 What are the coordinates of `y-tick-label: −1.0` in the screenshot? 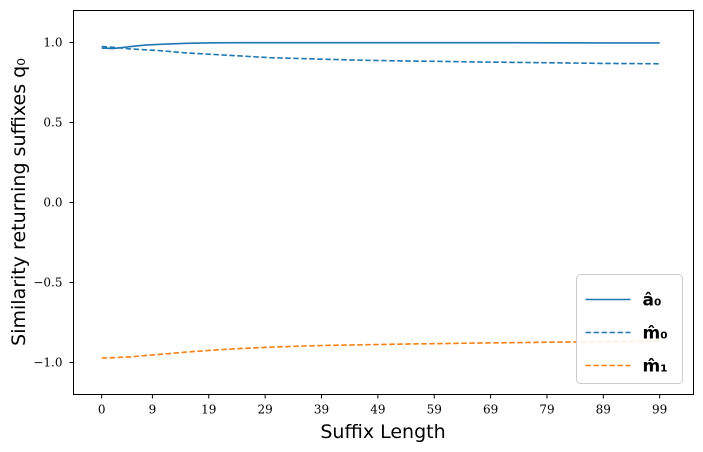 It's located at (47, 363).